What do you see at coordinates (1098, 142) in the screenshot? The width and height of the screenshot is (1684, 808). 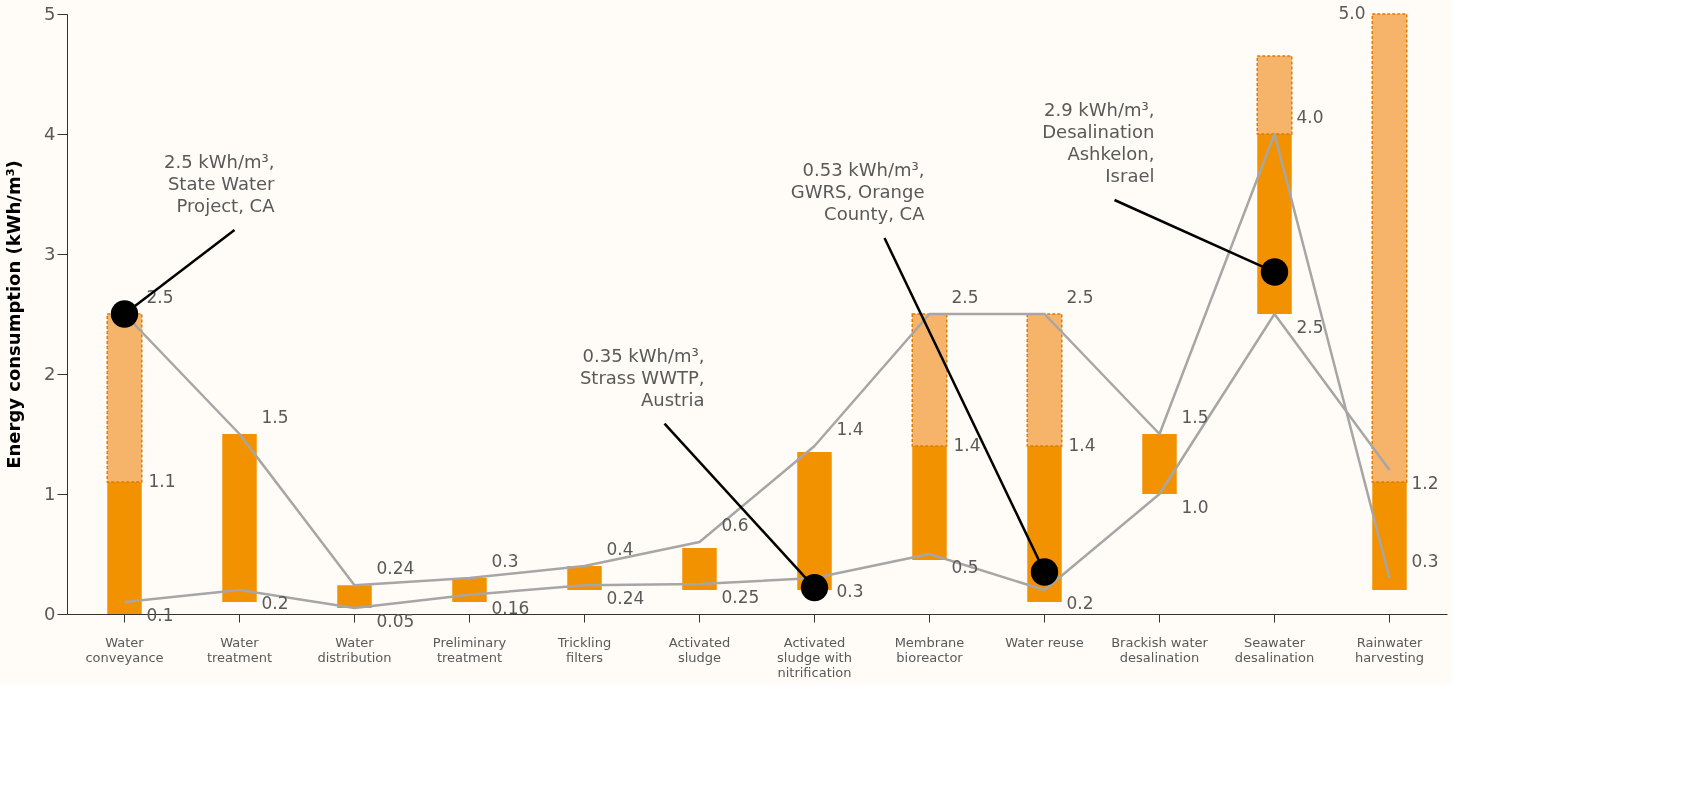 I see `annotation: 2.9 kWh/m³, Desalination Ashkelon, Israel` at bounding box center [1098, 142].